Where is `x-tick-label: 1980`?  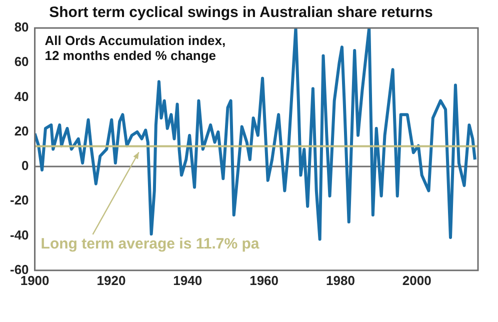 x-tick-label: 1980 is located at coordinates (340, 280).